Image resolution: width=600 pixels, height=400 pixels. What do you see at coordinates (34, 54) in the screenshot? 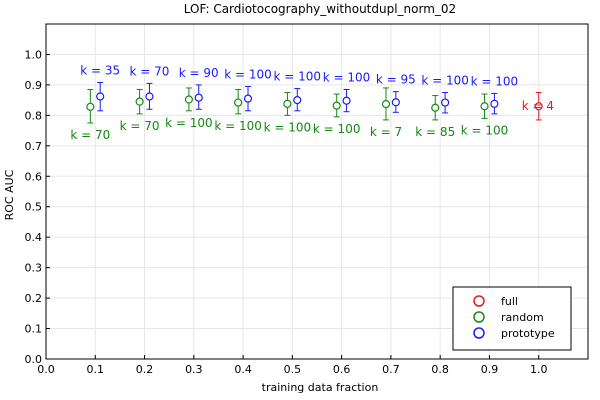
I see `y-tick-label: 1.0` at bounding box center [34, 54].